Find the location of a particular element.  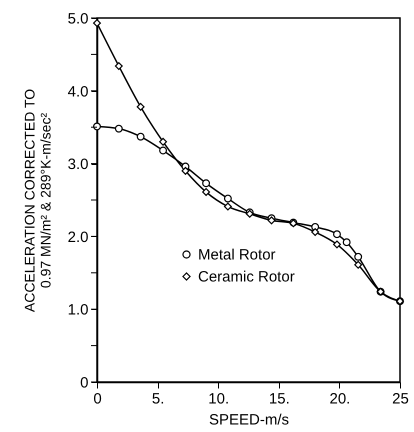

y-tick-label: 4.0 is located at coordinates (78, 91).